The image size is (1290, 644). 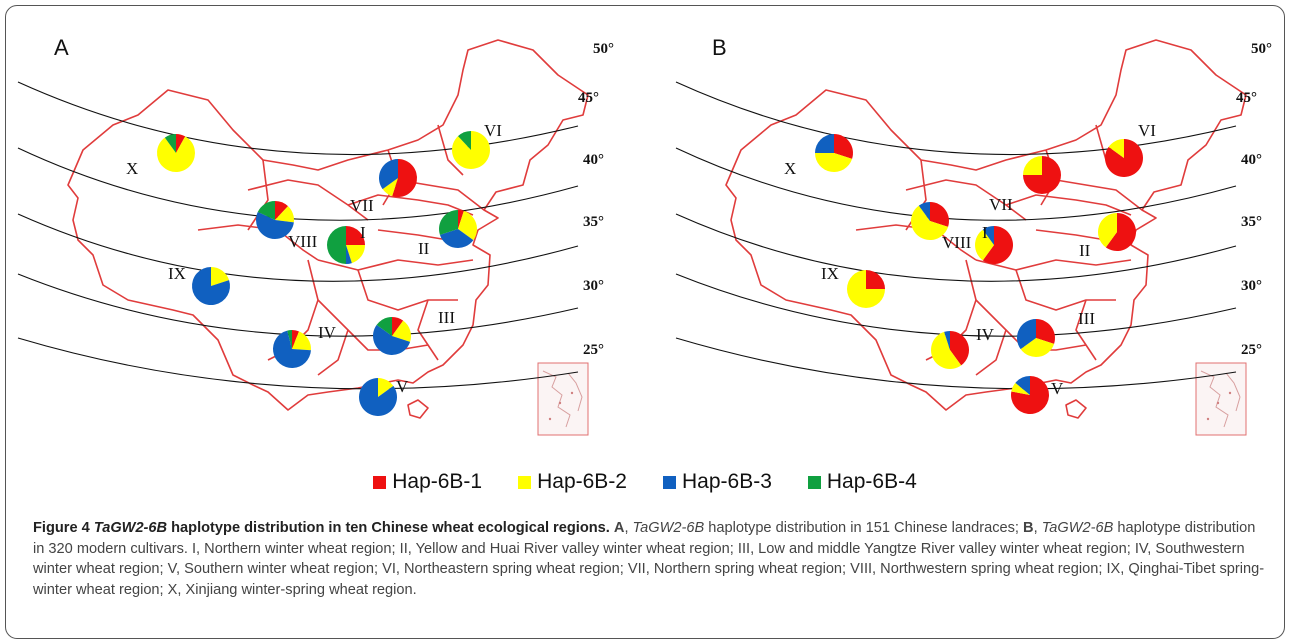 I want to click on region-viii-pie, so click(x=275, y=220).